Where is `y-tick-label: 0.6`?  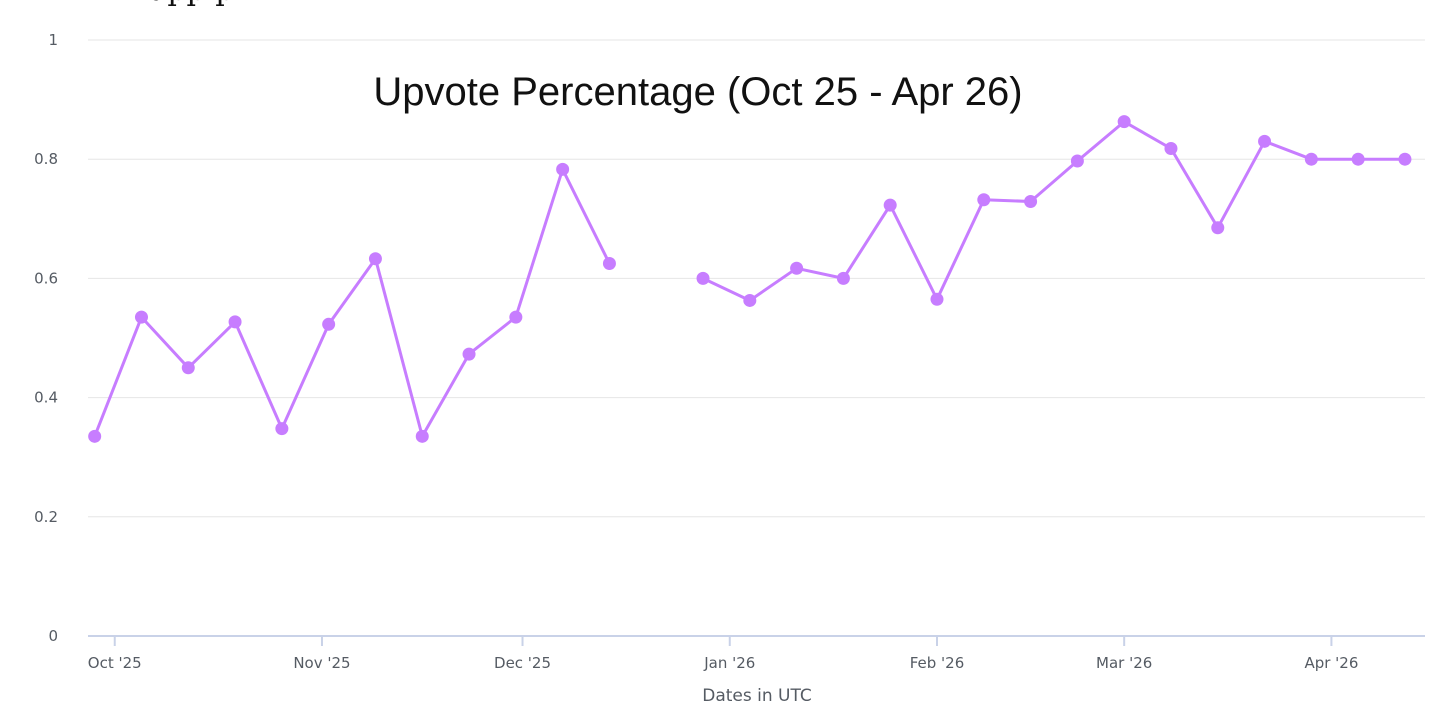
y-tick-label: 0.6 is located at coordinates (46, 278).